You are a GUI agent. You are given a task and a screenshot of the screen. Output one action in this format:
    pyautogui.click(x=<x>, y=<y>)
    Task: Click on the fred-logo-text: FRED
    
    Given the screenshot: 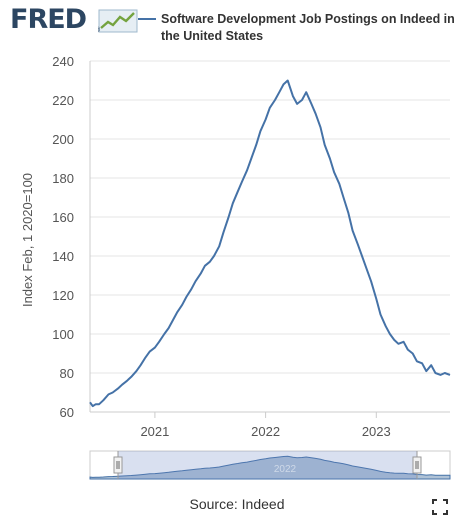 What is the action you would take?
    pyautogui.click(x=48, y=19)
    